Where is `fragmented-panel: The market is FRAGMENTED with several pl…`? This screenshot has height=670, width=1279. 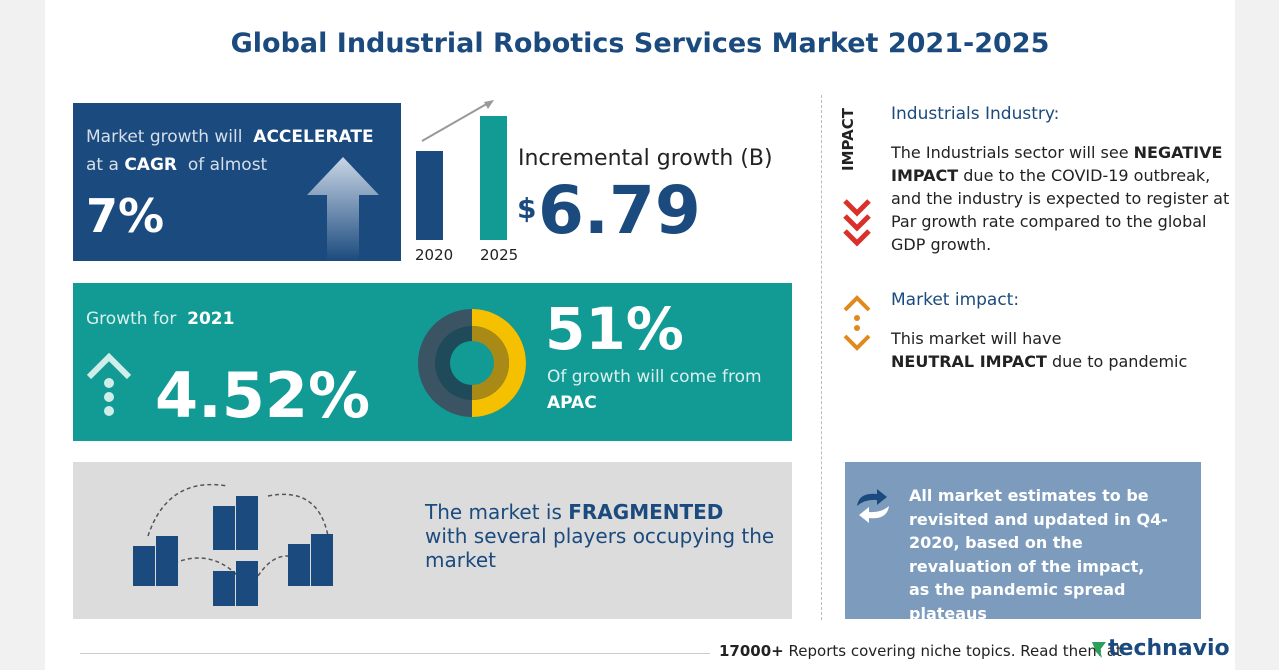 fragmented-panel: The market is FRAGMENTED with several pl… is located at coordinates (432, 540).